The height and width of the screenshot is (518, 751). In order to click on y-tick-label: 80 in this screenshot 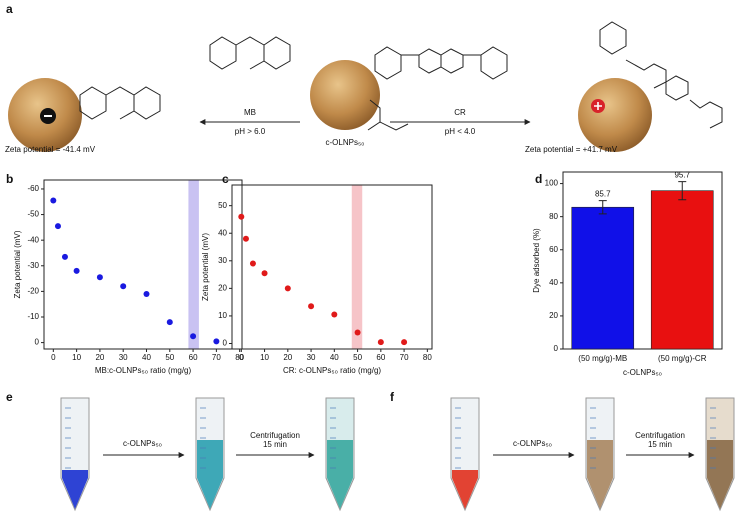, I will do `click(553, 216)`.